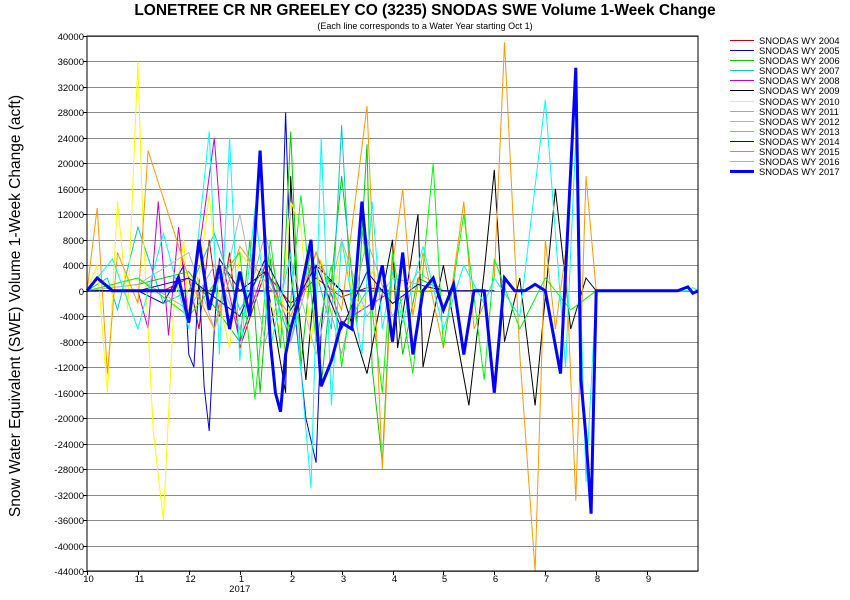 The width and height of the screenshot is (850, 600). I want to click on legend-label: SNODAS WY 2012, so click(799, 121).